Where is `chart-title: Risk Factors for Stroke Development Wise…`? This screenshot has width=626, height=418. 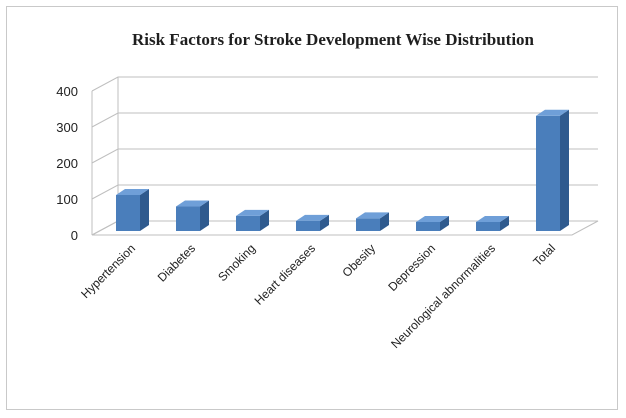
chart-title: Risk Factors for Stroke Development Wise… is located at coordinates (332, 39).